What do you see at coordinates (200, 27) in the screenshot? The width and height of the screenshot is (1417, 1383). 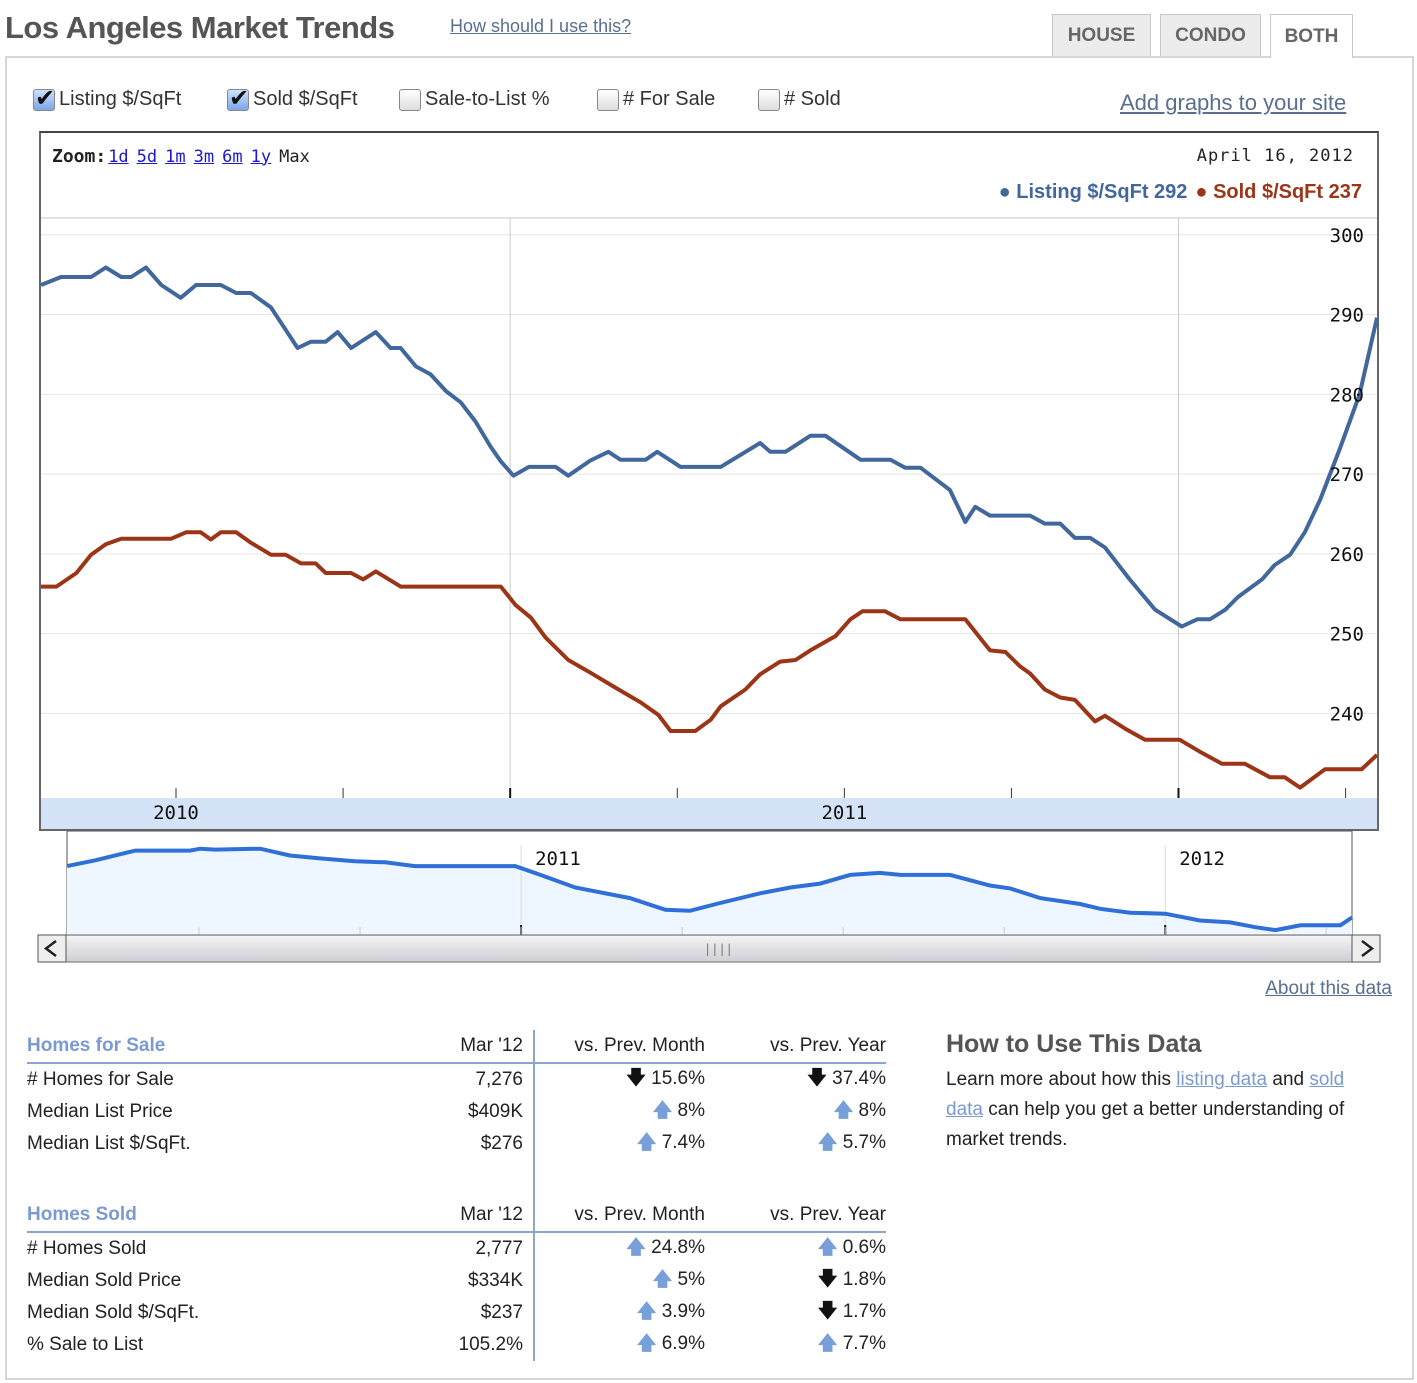 I see `page-title: Los Angeles Market Trends` at bounding box center [200, 27].